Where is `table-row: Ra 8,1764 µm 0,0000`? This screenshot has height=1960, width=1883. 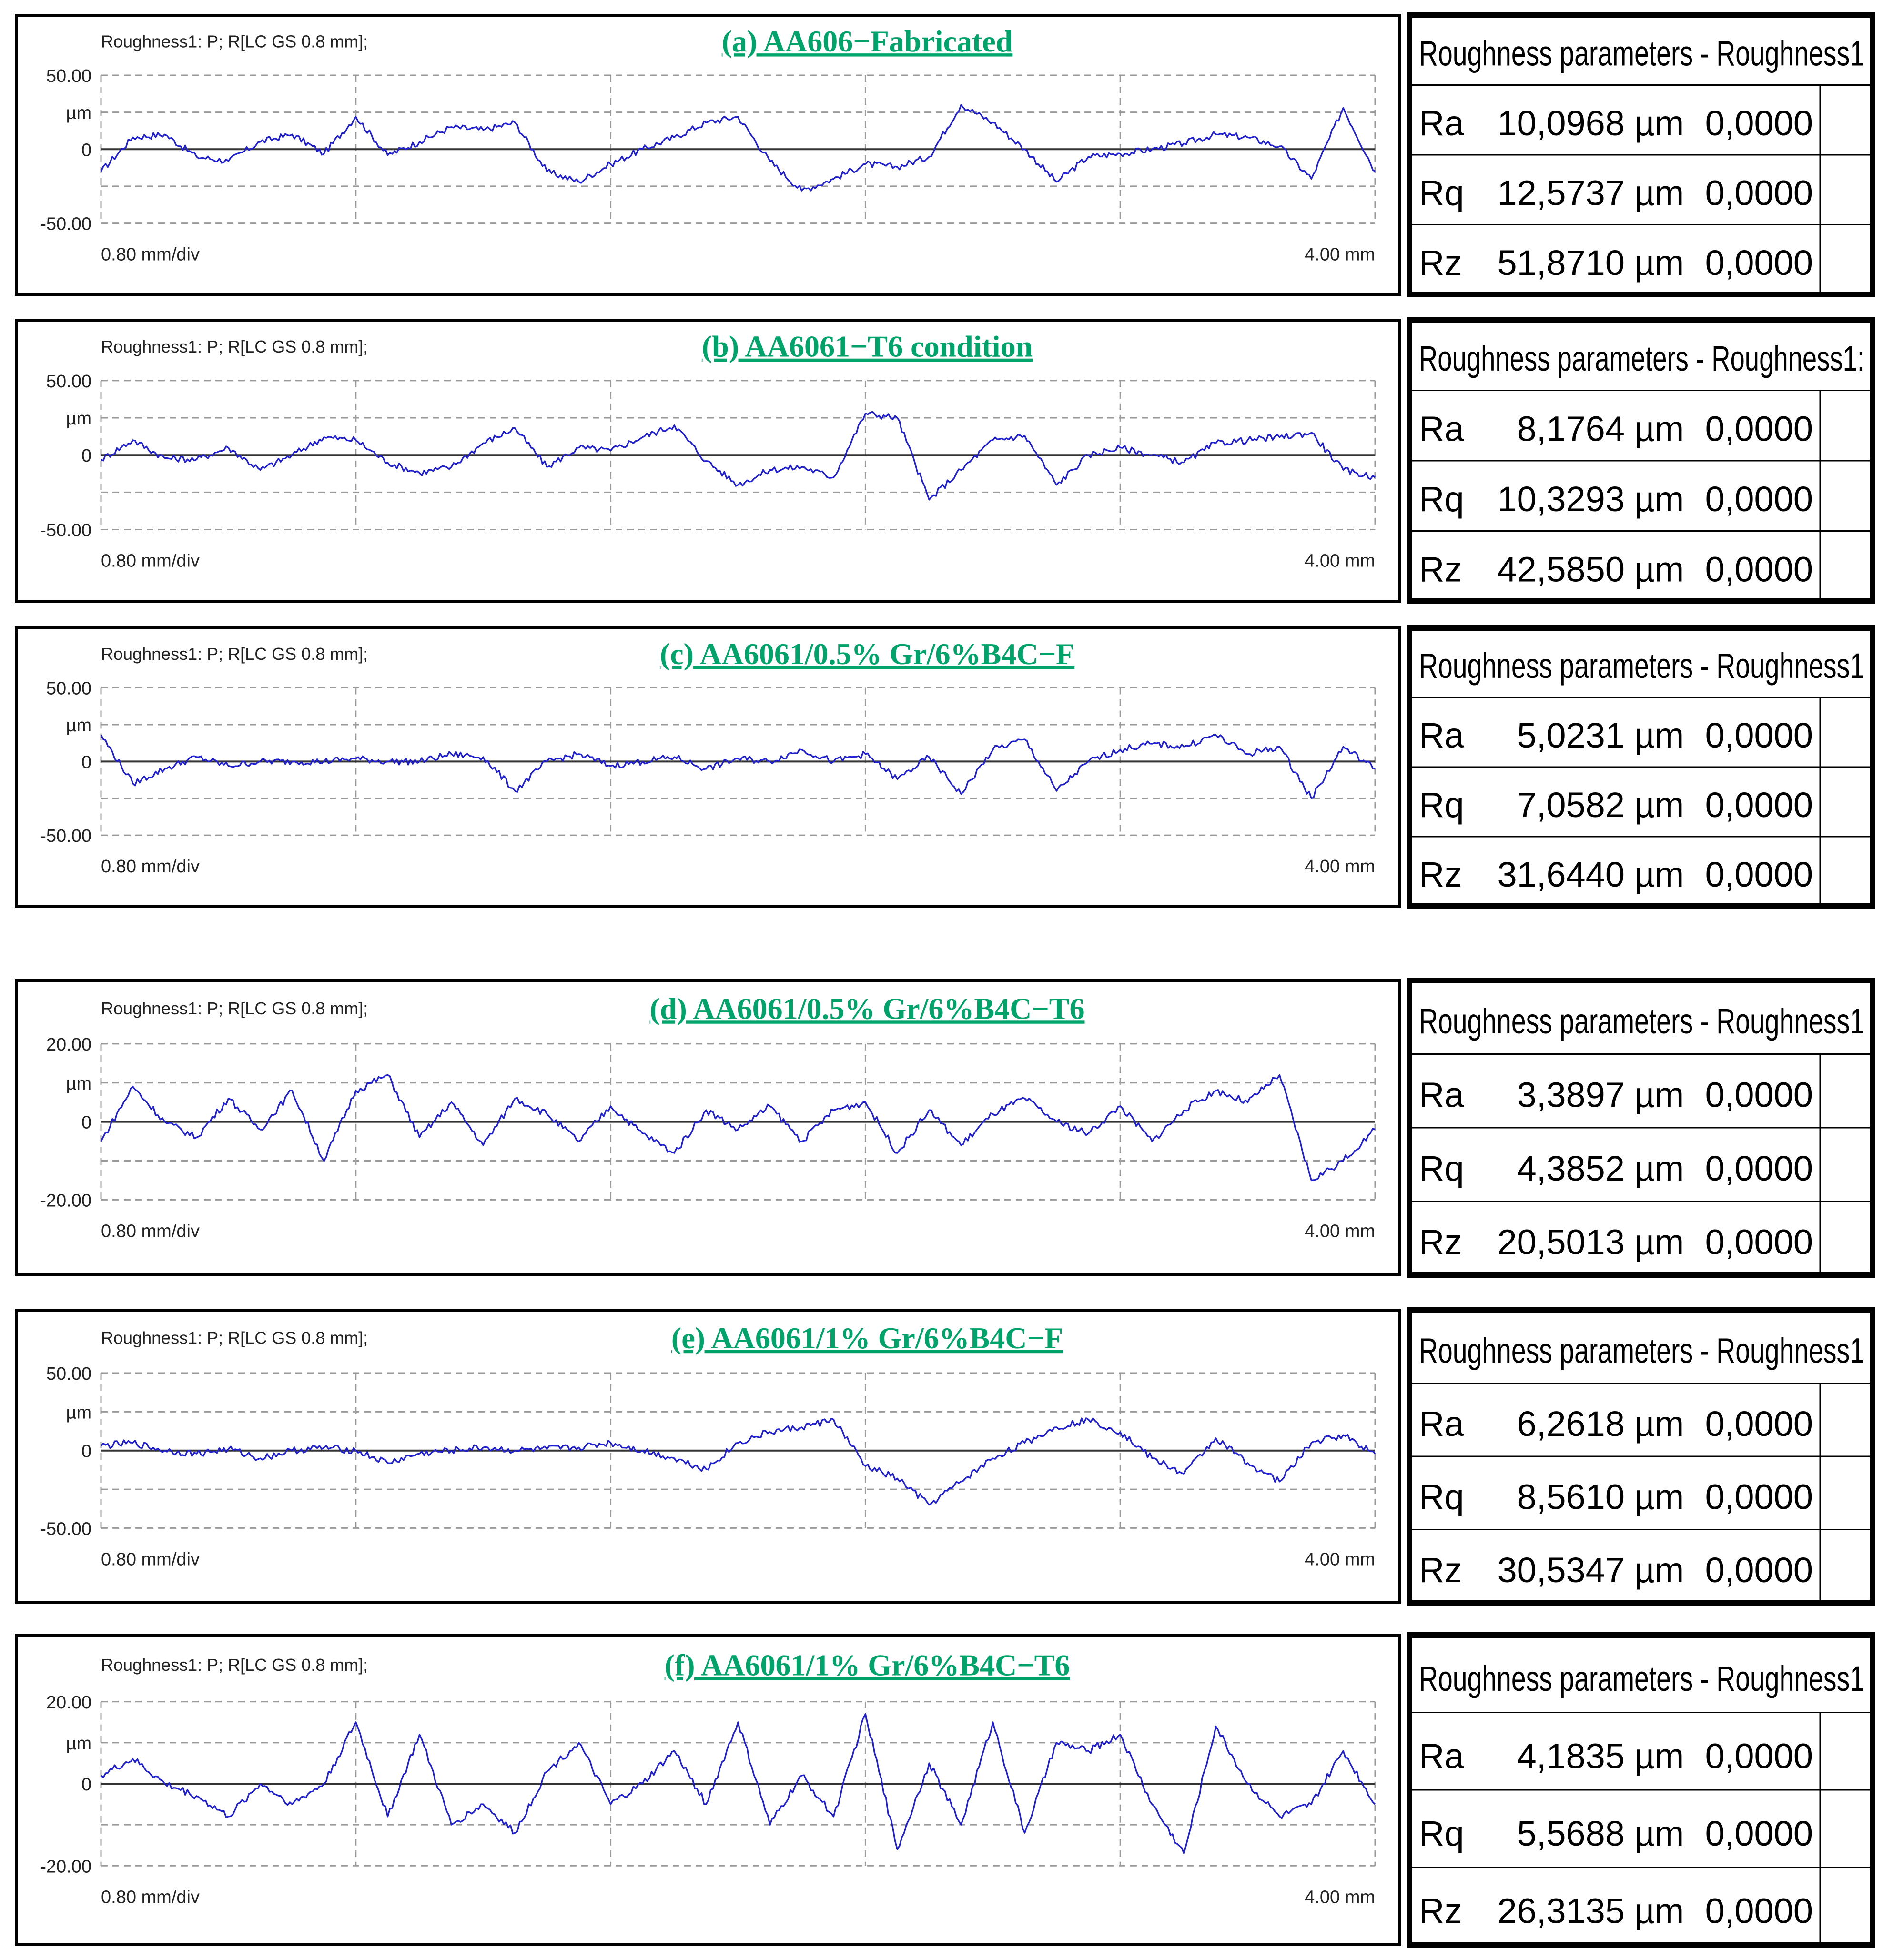 table-row: Ra 8,1764 µm 0,0000 is located at coordinates (1616, 429).